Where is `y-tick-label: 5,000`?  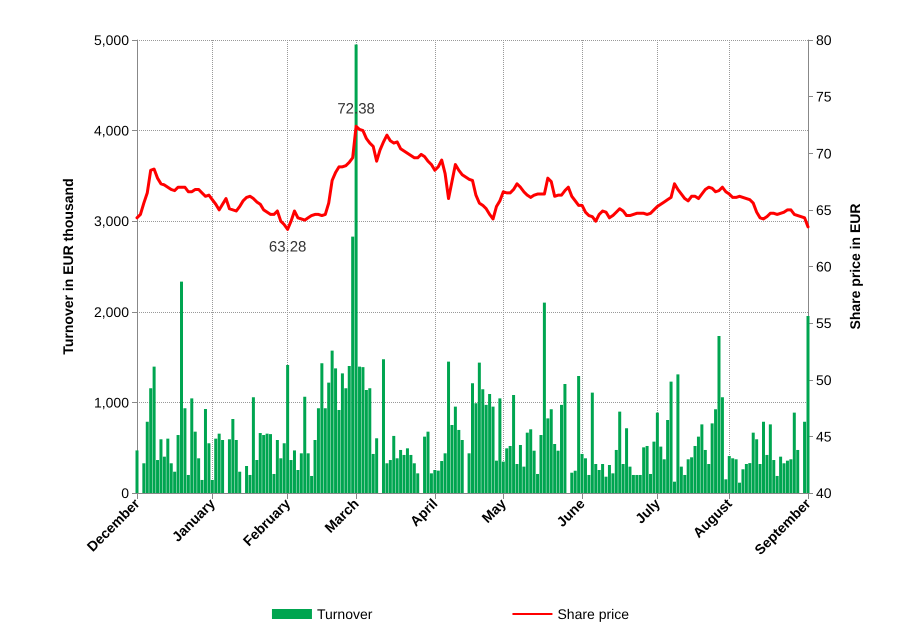
y-tick-label: 5,000 is located at coordinates (112, 40).